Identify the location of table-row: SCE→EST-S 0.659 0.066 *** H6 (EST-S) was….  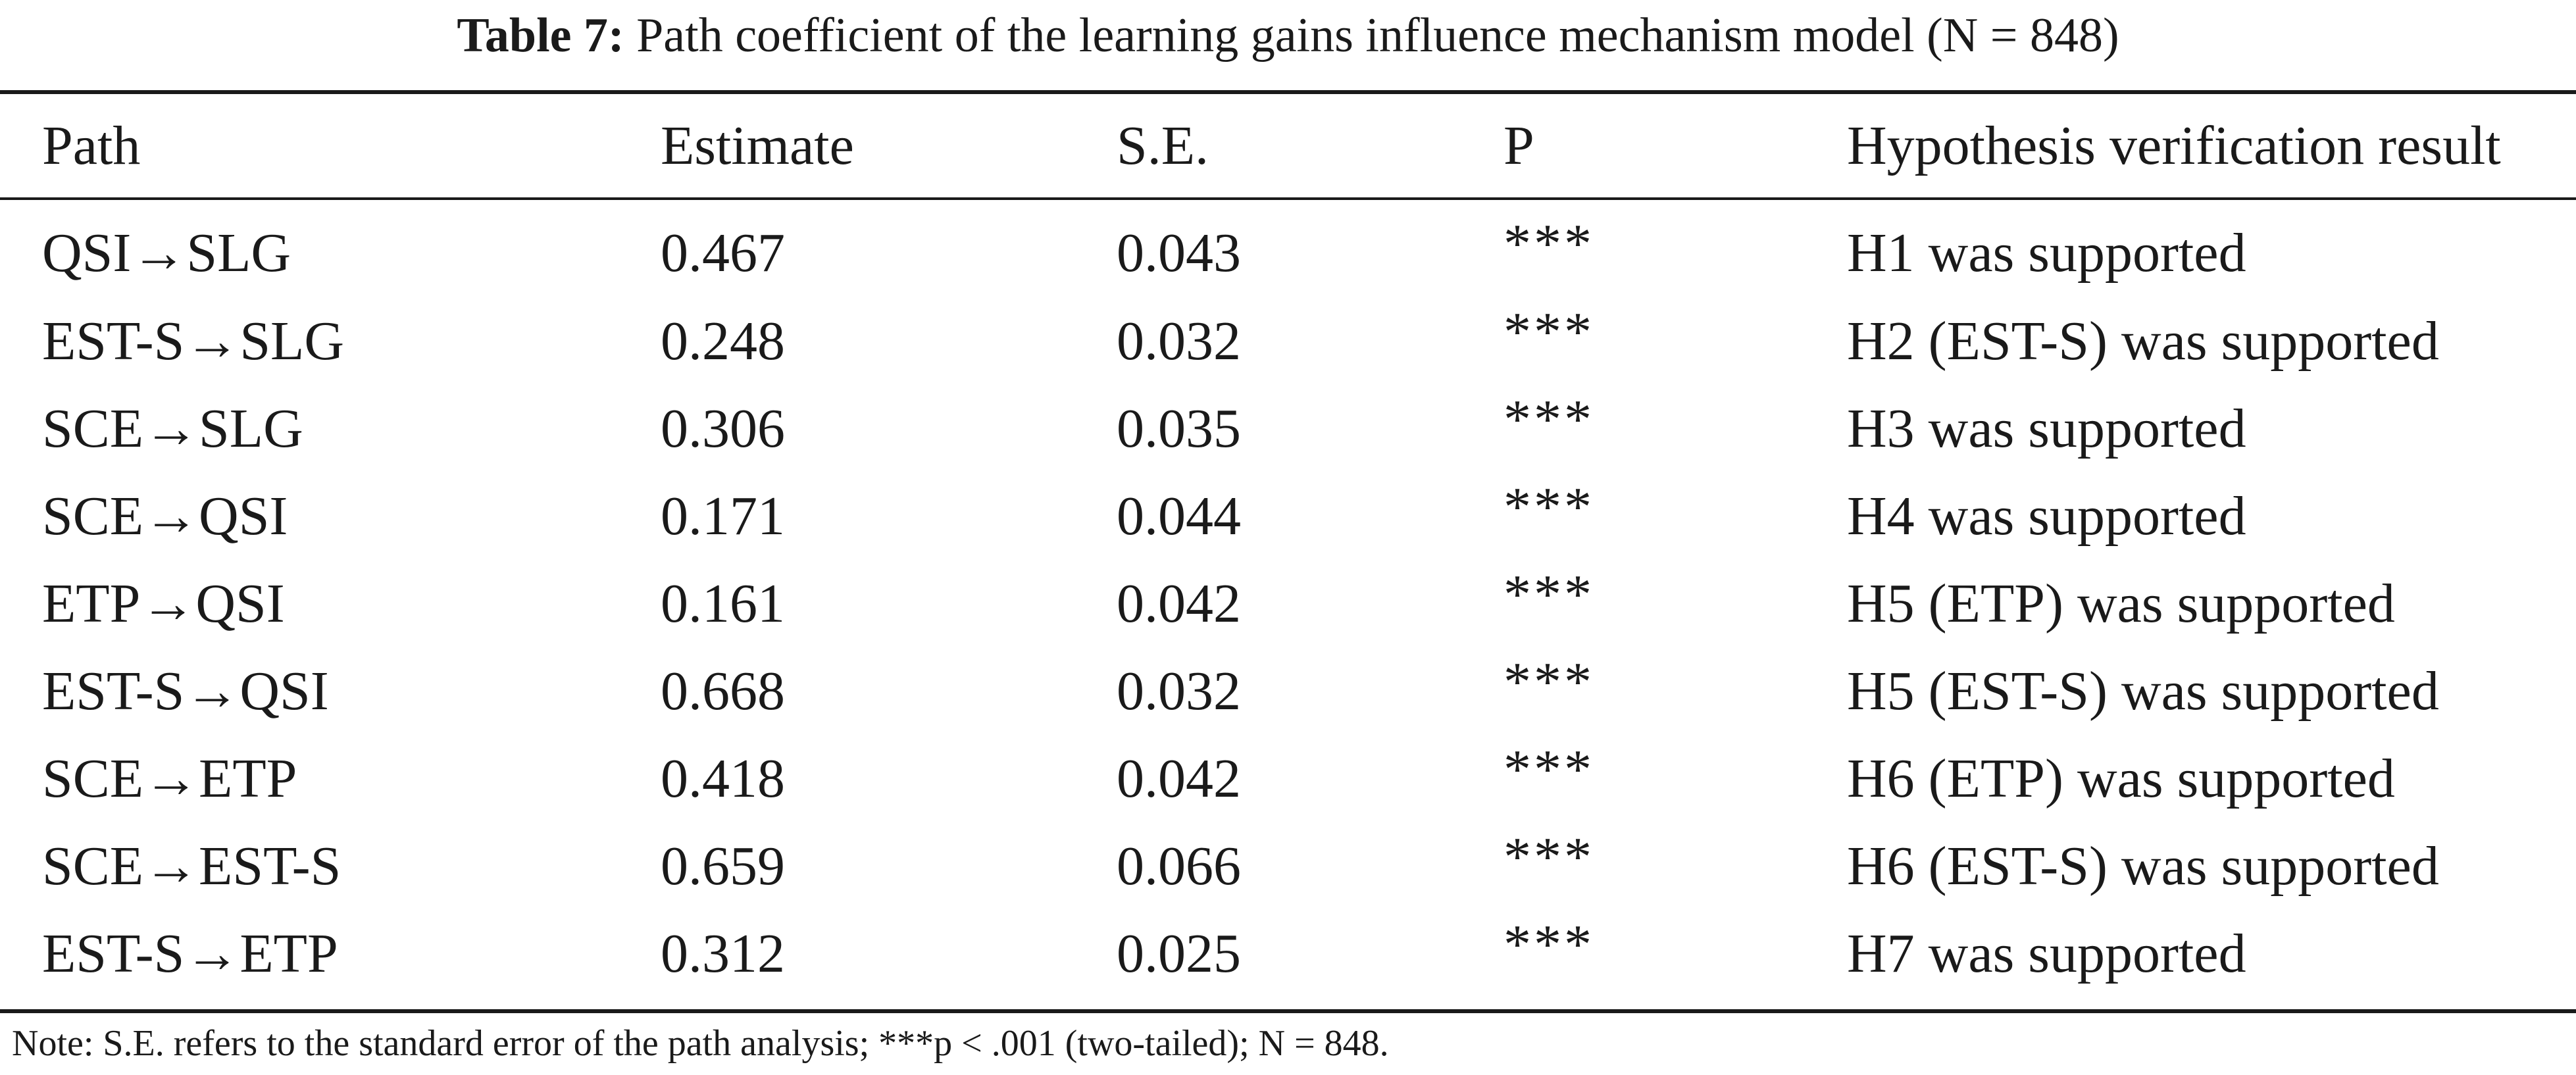
(1288, 866).